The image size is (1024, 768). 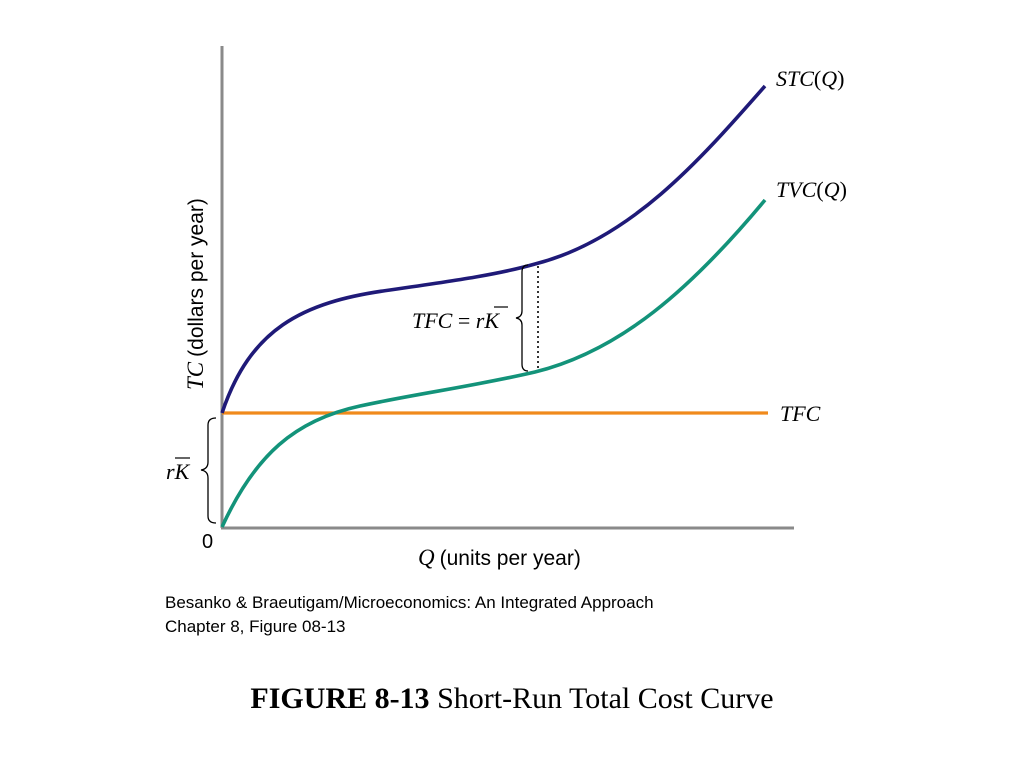 What do you see at coordinates (207, 542) in the screenshot?
I see `origin-label: 0` at bounding box center [207, 542].